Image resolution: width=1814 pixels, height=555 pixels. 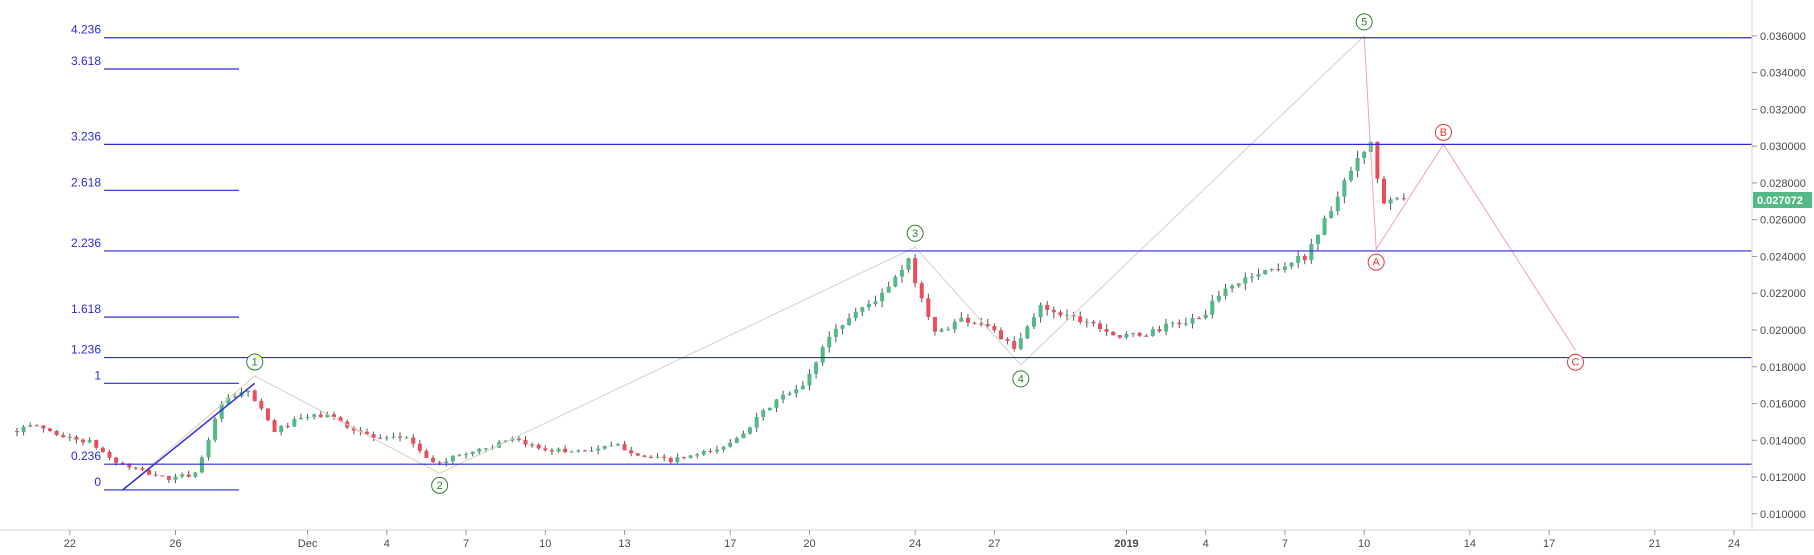 What do you see at coordinates (545, 544) in the screenshot?
I see `time-tick-label: 10` at bounding box center [545, 544].